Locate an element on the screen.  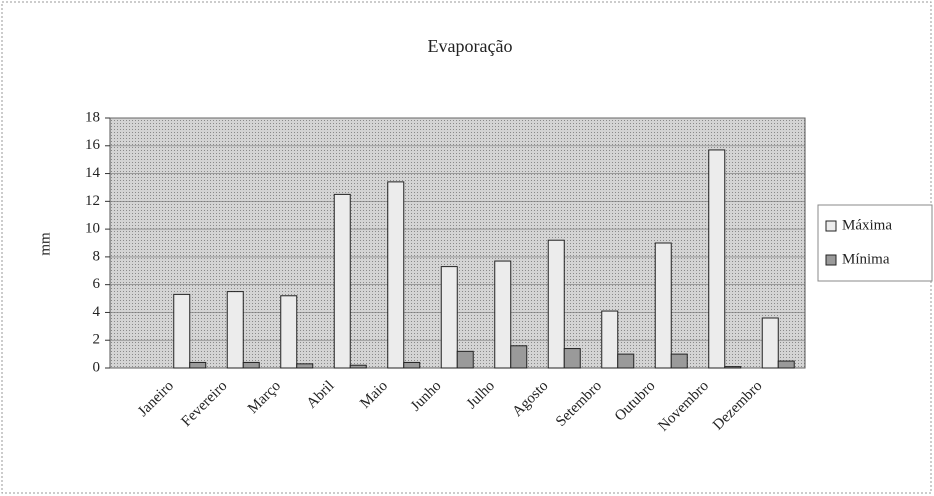
y-tick-label: 14 is located at coordinates (93, 173).